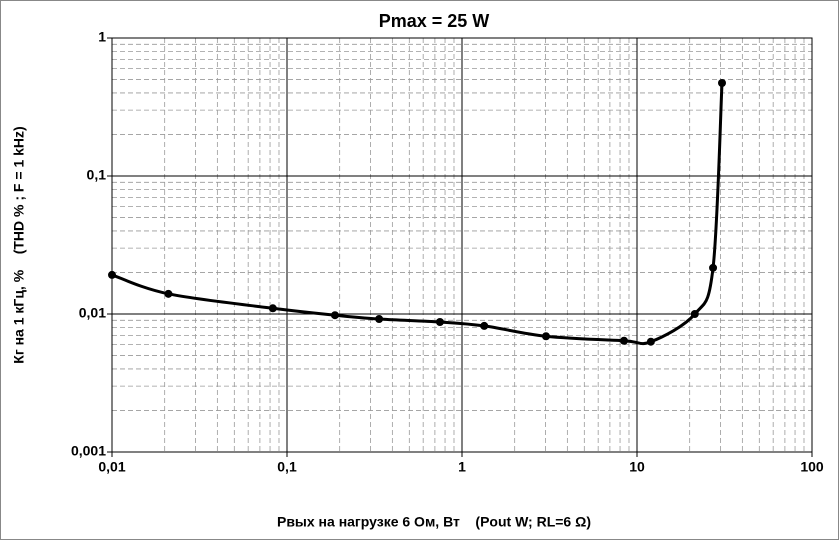 This screenshot has height=540, width=839. What do you see at coordinates (637, 467) in the screenshot?
I see `x-tick-label: 10` at bounding box center [637, 467].